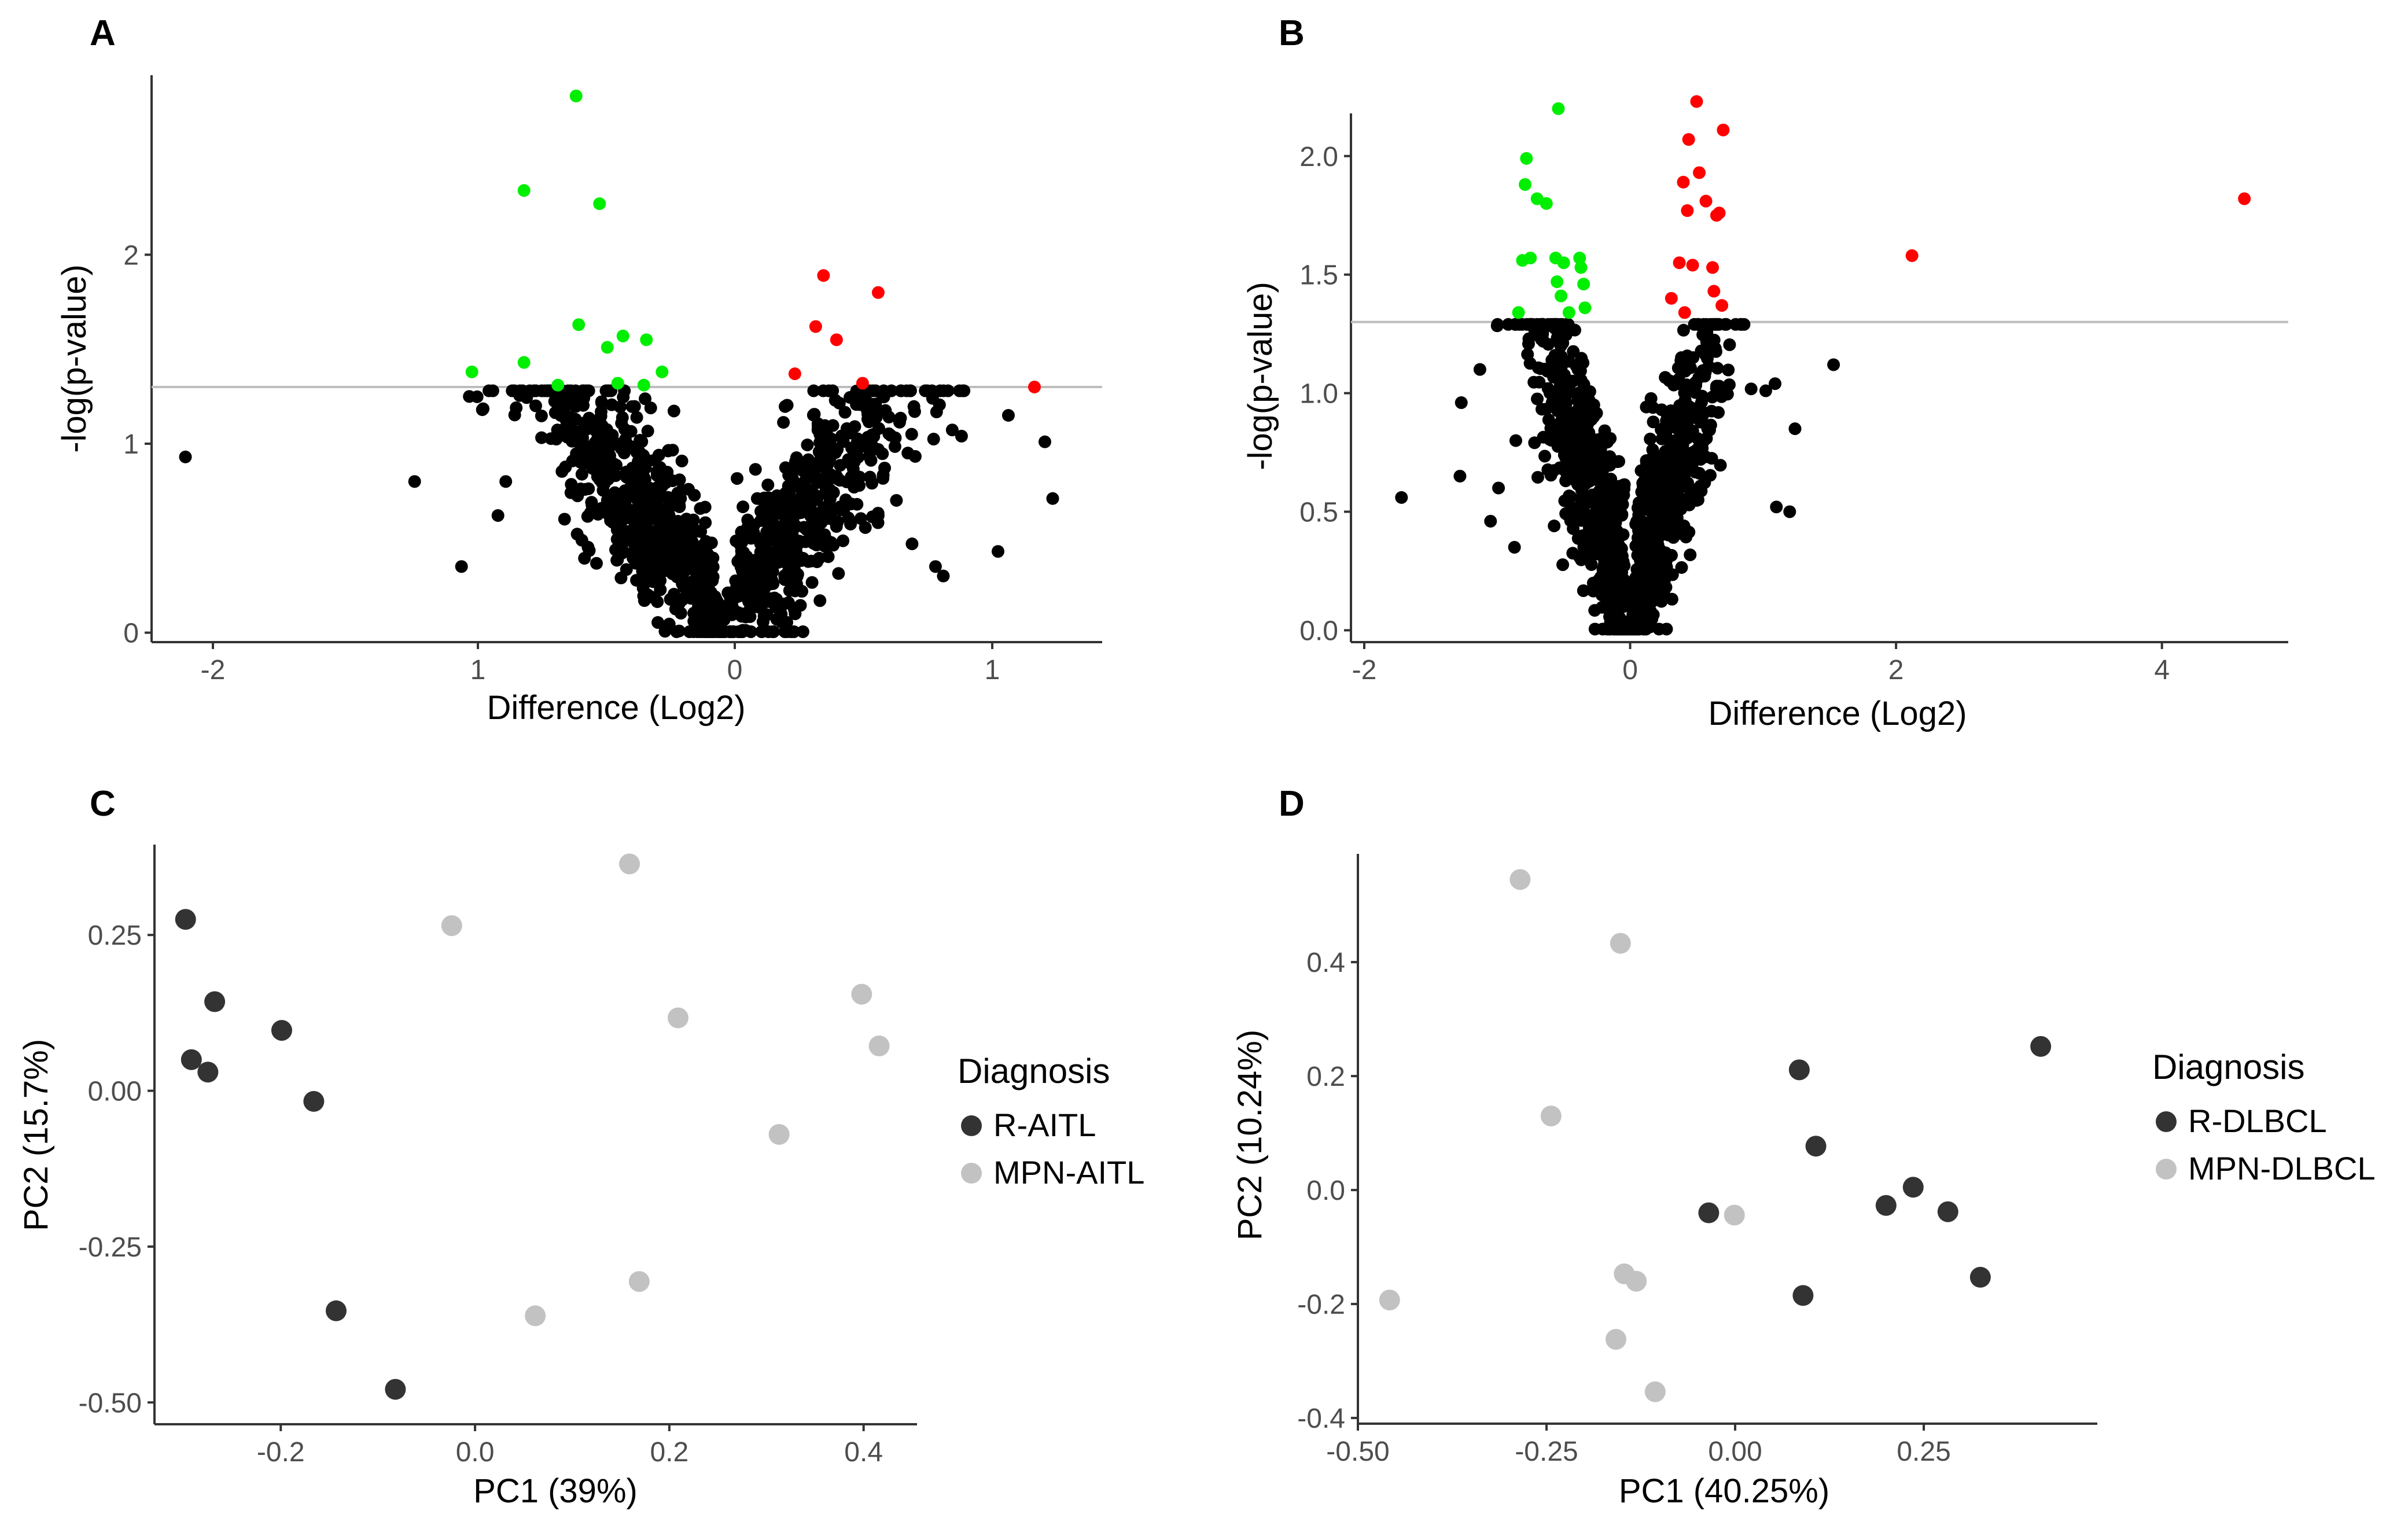 Image resolution: width=2408 pixels, height=1533 pixels. What do you see at coordinates (1261, 376) in the screenshot?
I see `y-axis-title: -log(p-value)` at bounding box center [1261, 376].